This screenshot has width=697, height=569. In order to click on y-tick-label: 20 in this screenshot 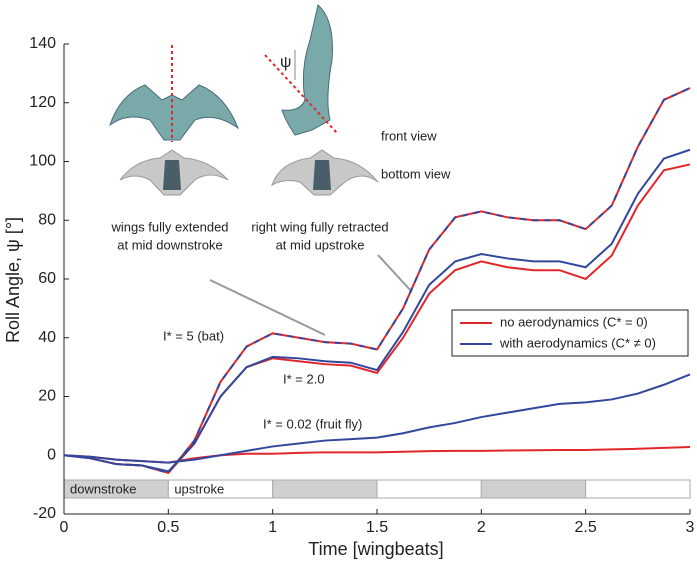, I will do `click(47, 396)`.